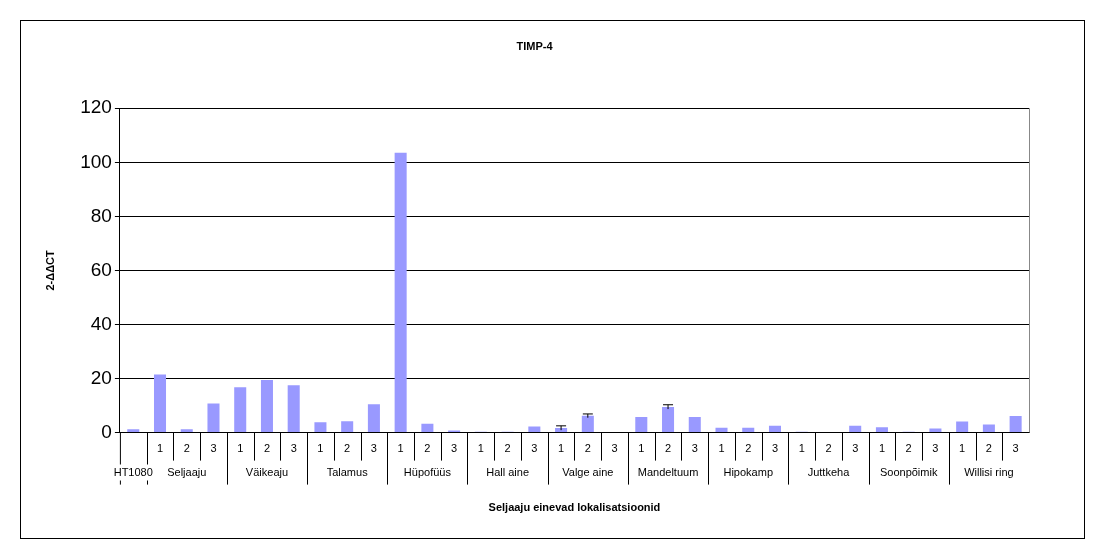  Describe the element at coordinates (106, 431) in the screenshot. I see `y-tick-label: 0` at that location.